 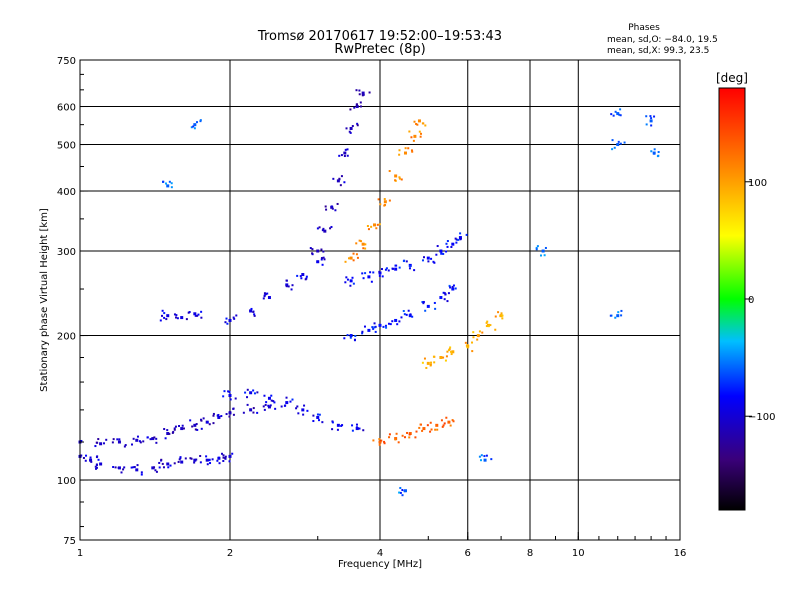 What do you see at coordinates (66, 192) in the screenshot?
I see `y-tick-label: 400` at bounding box center [66, 192].